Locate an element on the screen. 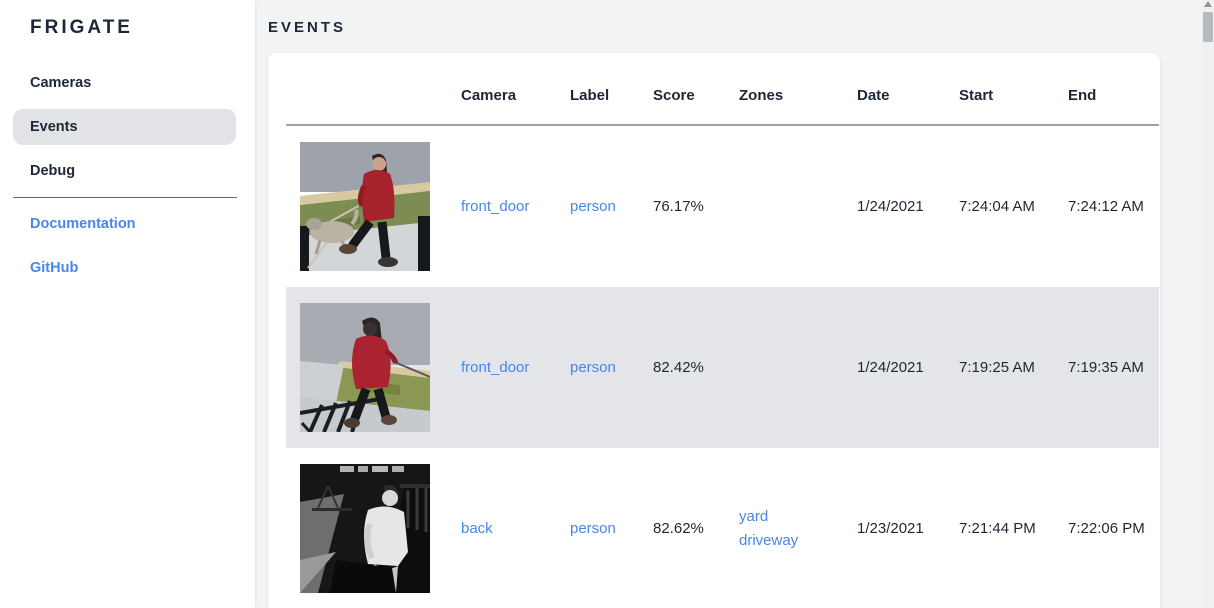 Image resolution: width=1214 pixels, height=608 pixels. sidebar-link-github: GitHub is located at coordinates (127, 268).